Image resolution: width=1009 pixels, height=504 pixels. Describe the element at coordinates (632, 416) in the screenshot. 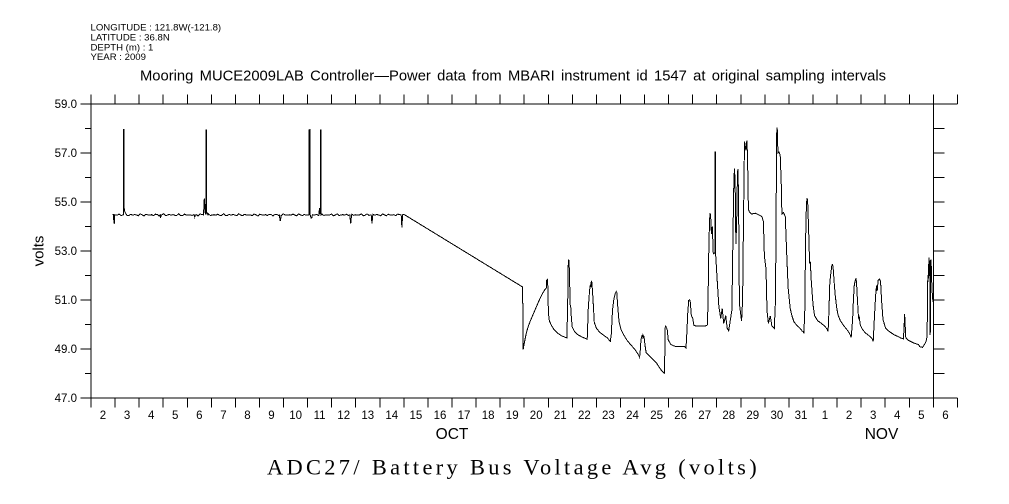

I see `svg-text: 24` at that location.